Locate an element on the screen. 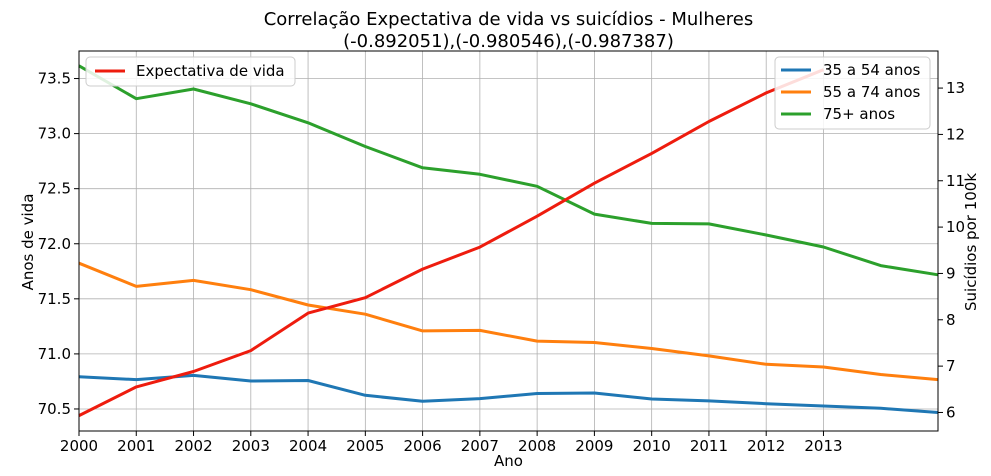 The height and width of the screenshot is (476, 991). y-right-tick-label: 7 is located at coordinates (951, 366).